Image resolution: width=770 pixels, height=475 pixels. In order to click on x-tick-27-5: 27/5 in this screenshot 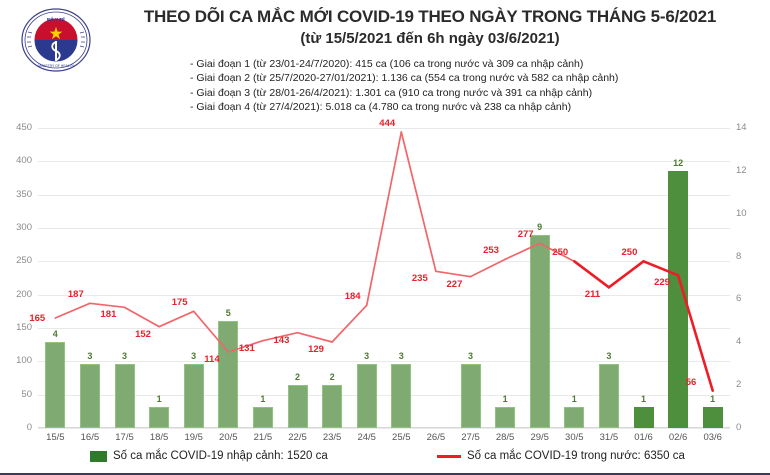, I will do `click(470, 437)`.